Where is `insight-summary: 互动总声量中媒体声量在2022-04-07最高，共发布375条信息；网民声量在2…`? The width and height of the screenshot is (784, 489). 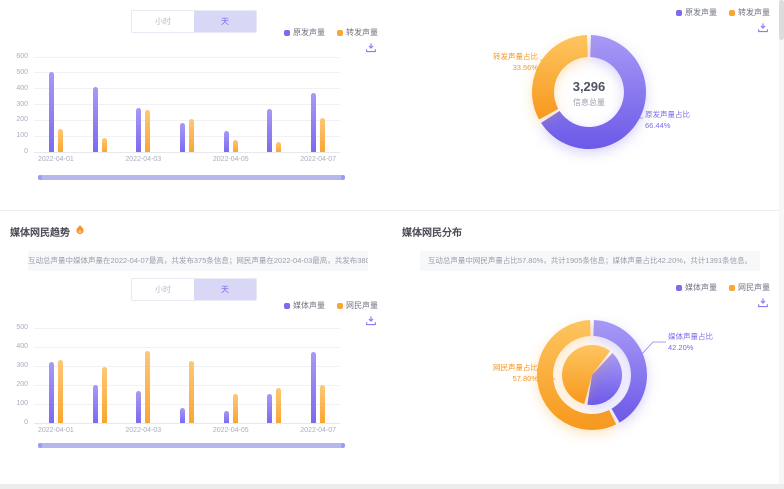
insight-summary: 互动总声量中媒体声量在2022-04-07最高，共发布375条信息；网民声量在2… is located at coordinates (198, 261).